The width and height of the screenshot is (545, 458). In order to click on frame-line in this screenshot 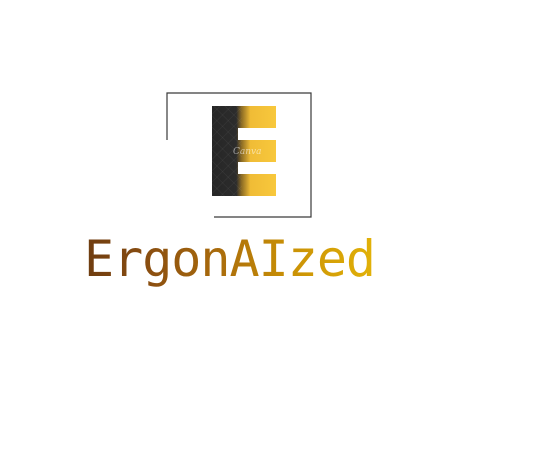, I will do `click(239, 155)`.